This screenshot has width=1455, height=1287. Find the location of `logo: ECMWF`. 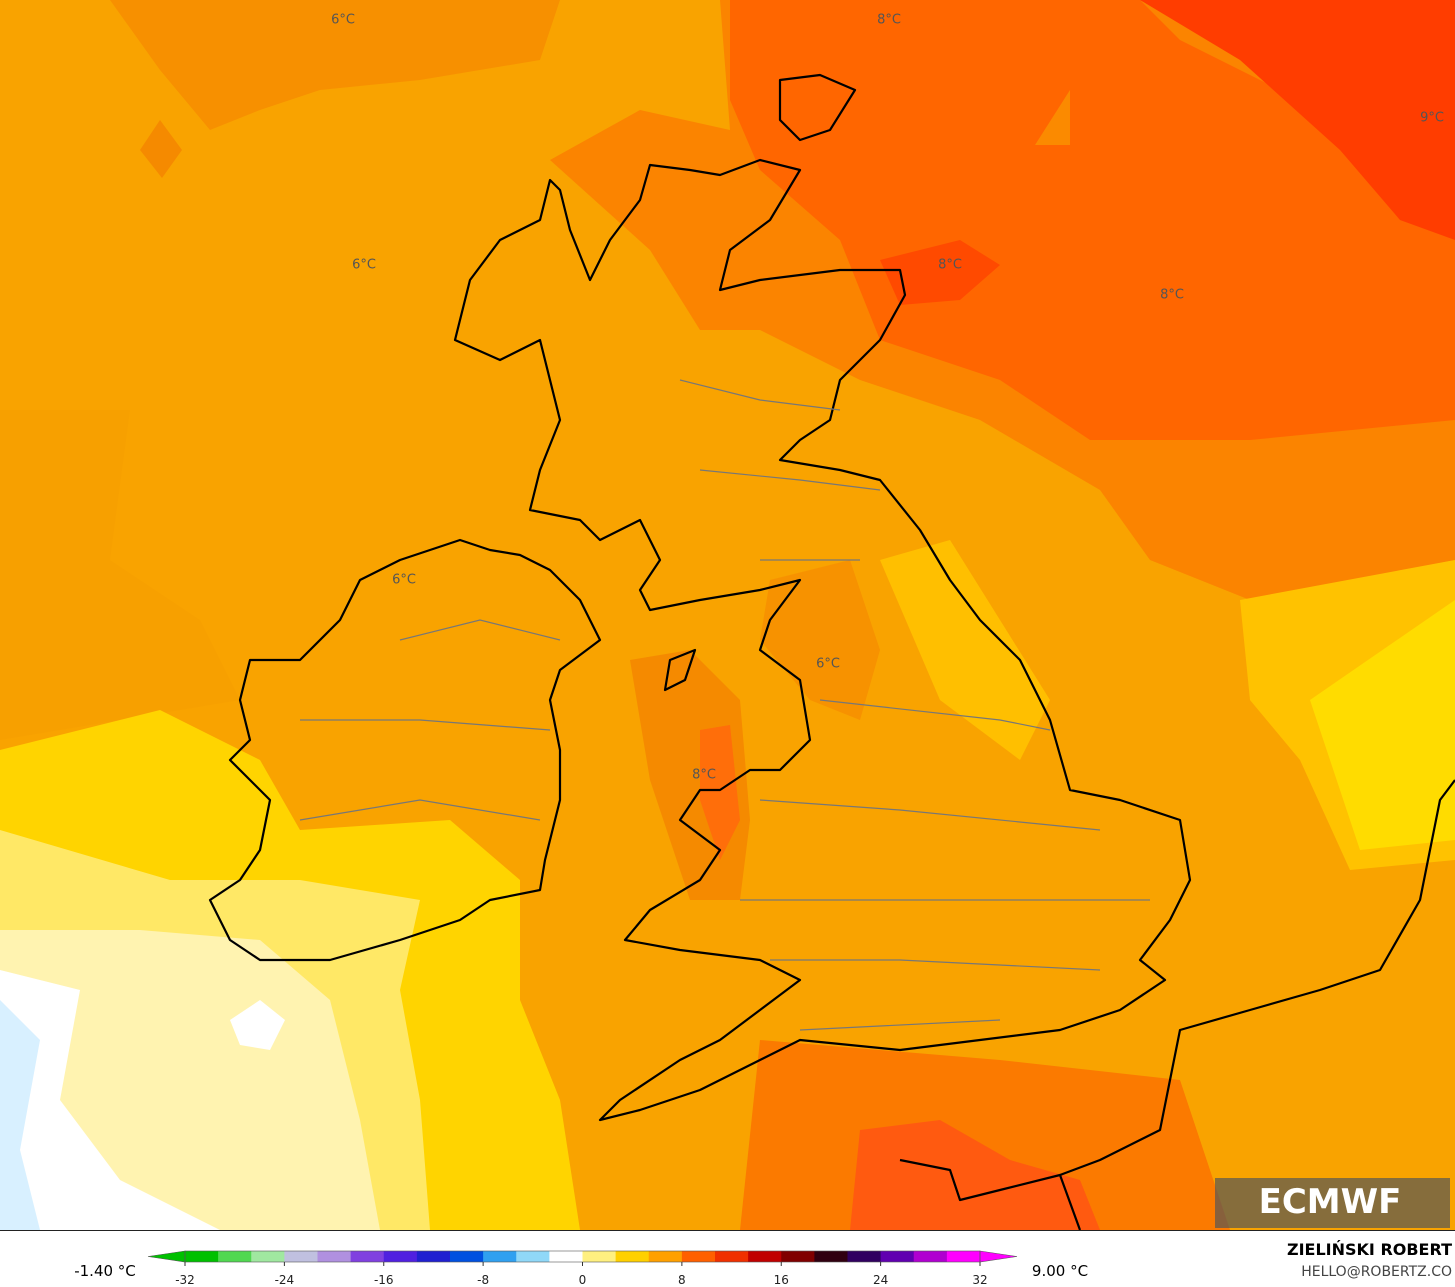

logo: ECMWF is located at coordinates (1330, 1202).